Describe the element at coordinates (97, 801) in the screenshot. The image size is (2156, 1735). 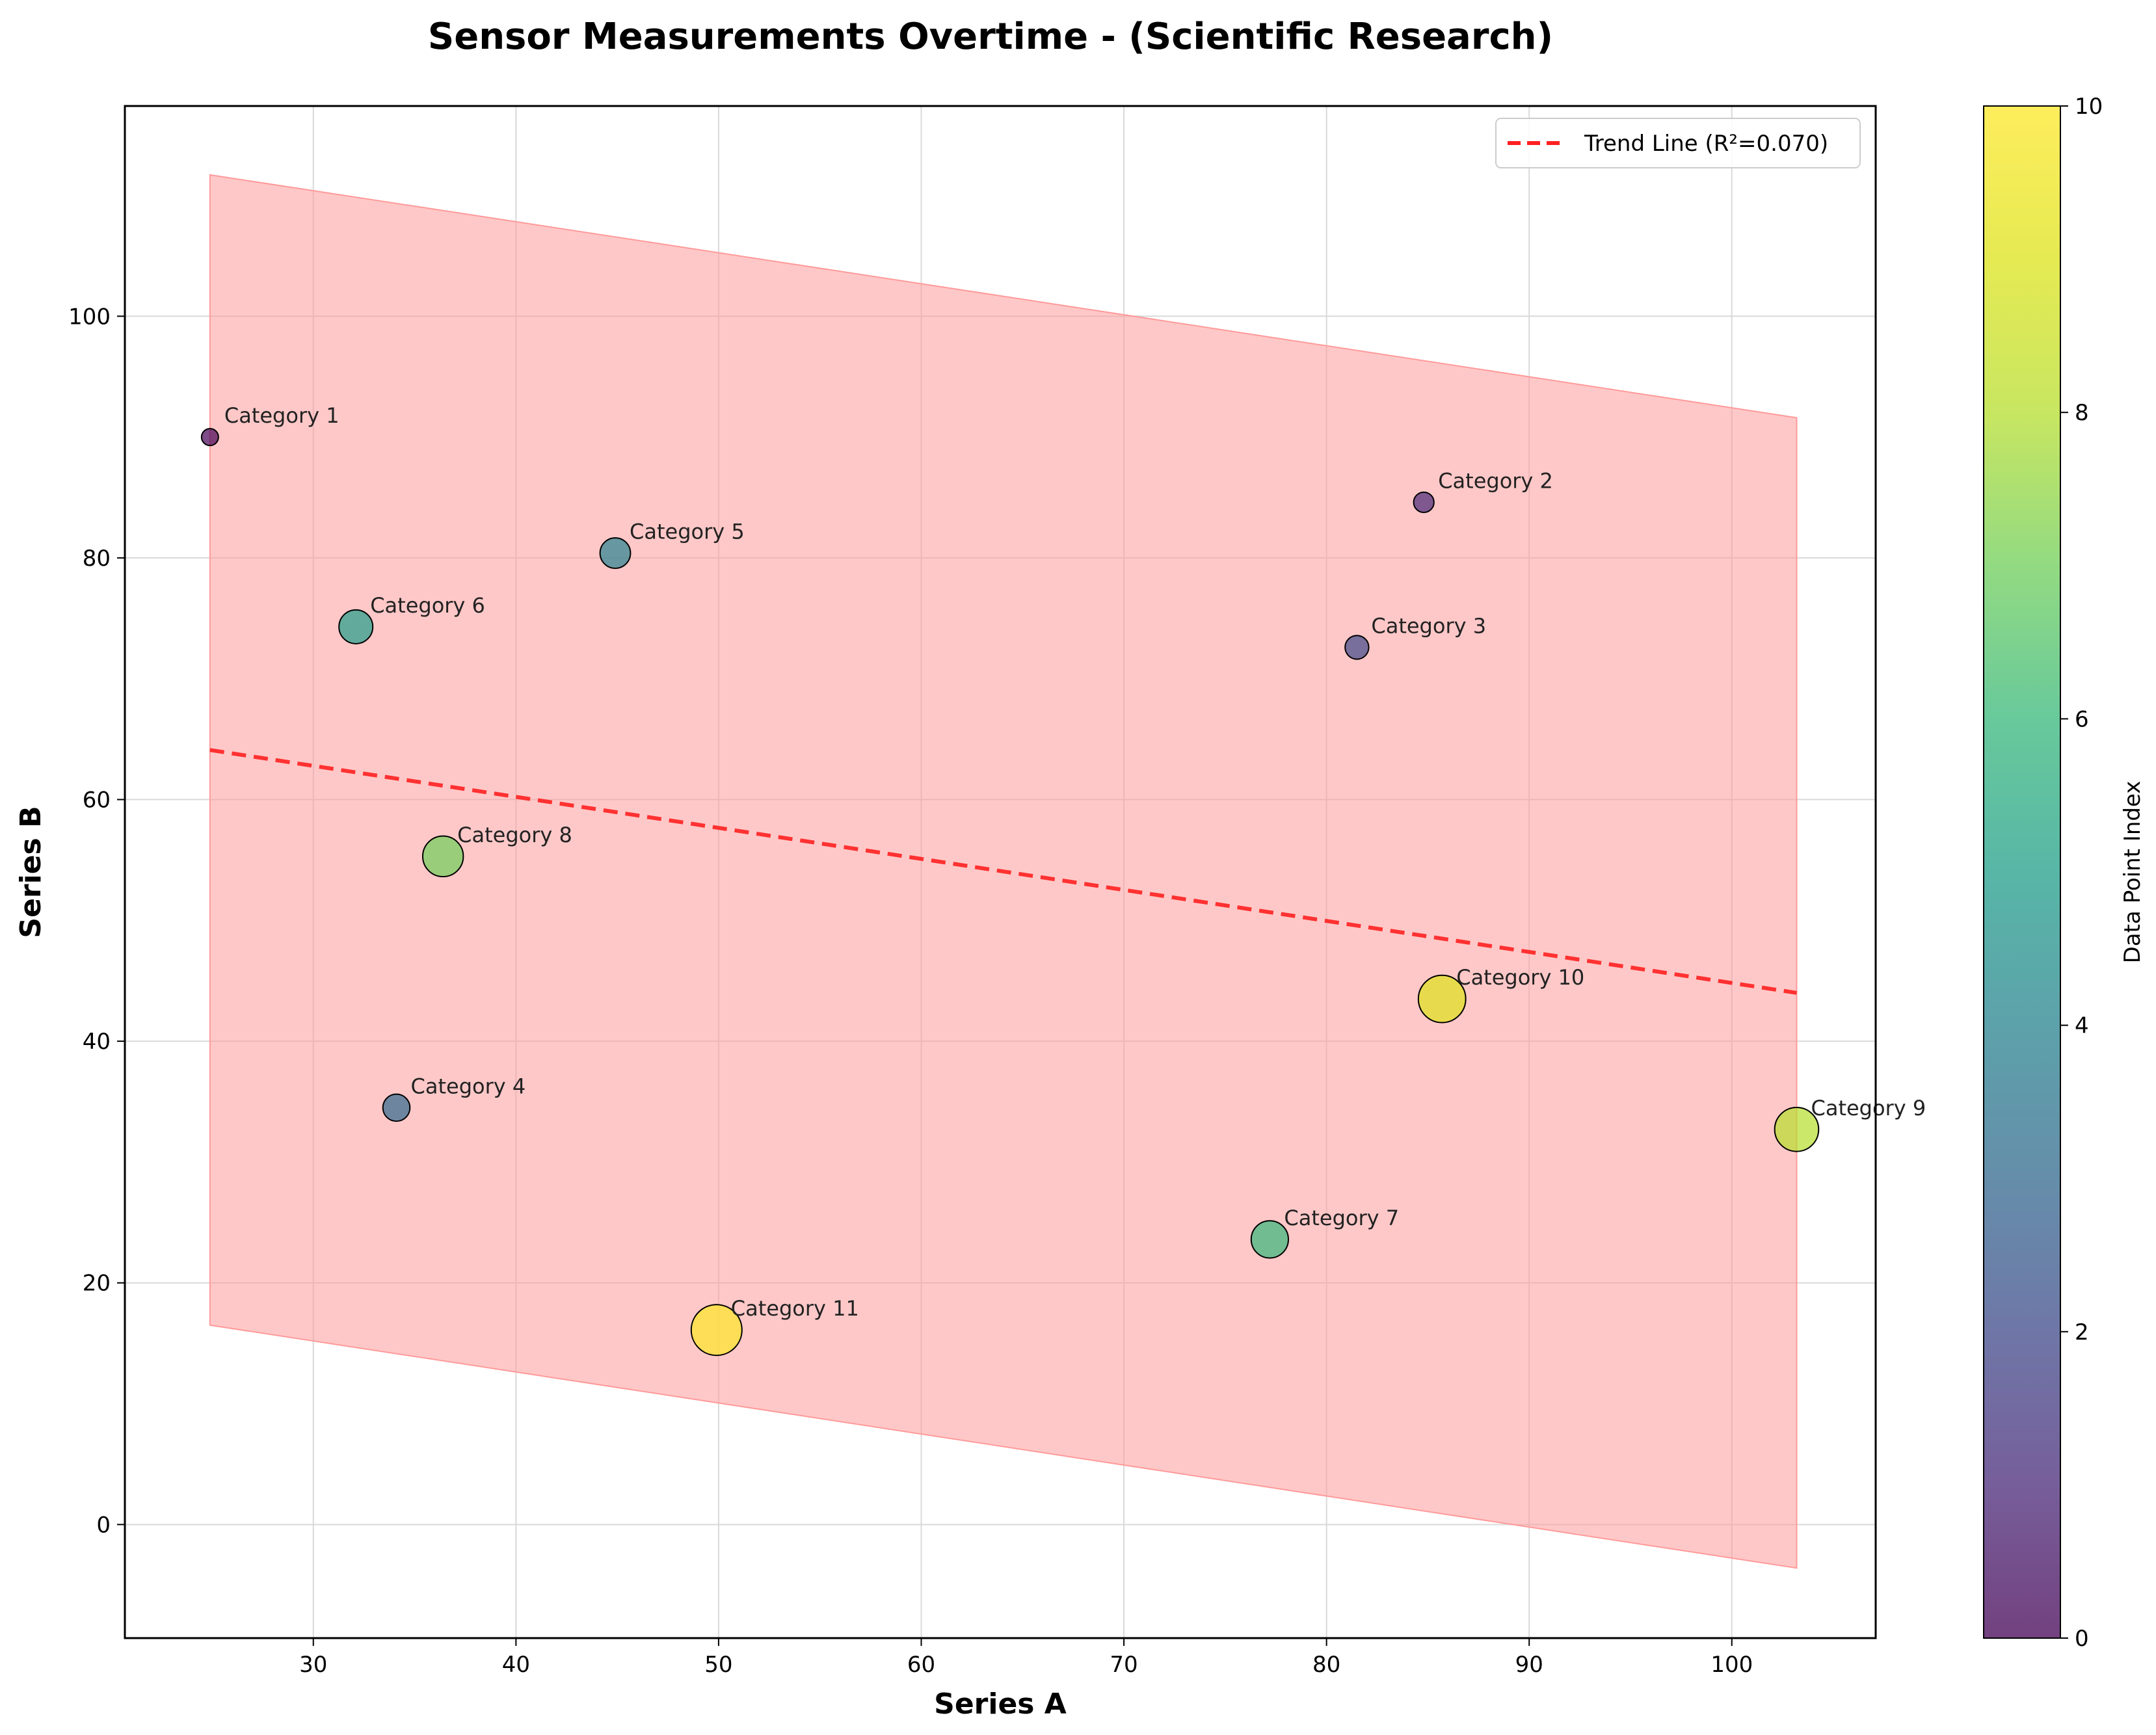
I see `y-tick-label: 60` at that location.